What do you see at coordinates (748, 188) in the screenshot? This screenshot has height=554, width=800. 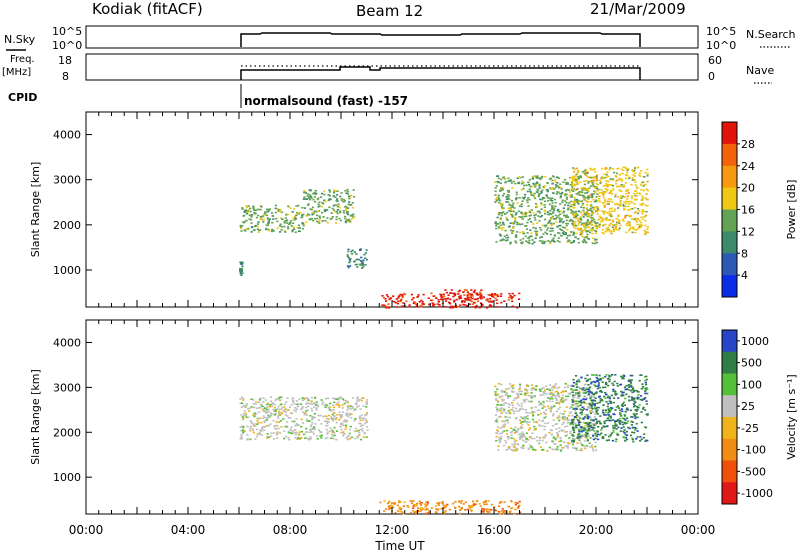 I see `power-colorbar-tick-label: 20` at bounding box center [748, 188].